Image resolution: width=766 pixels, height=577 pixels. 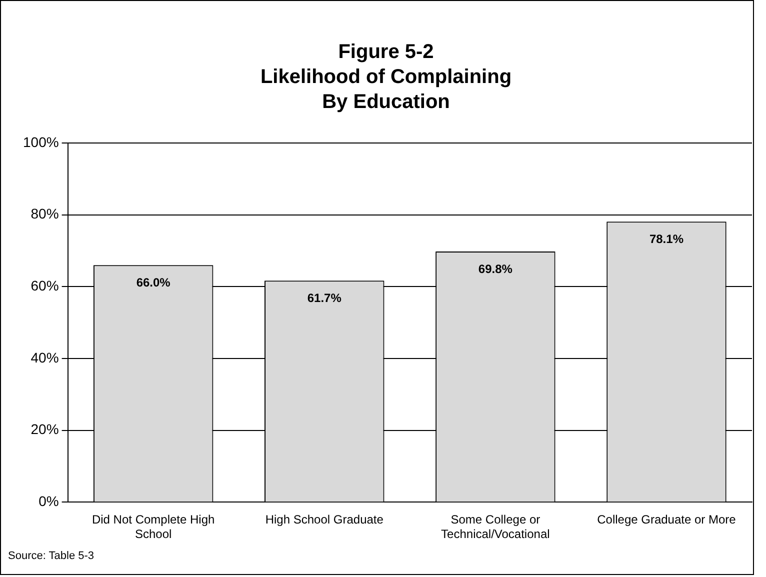 I want to click on data-label: 78.1%, so click(x=666, y=239).